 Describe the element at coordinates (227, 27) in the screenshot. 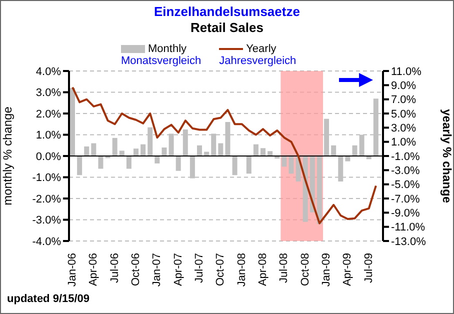

I see `chart-subtitle: Retail Sales` at that location.